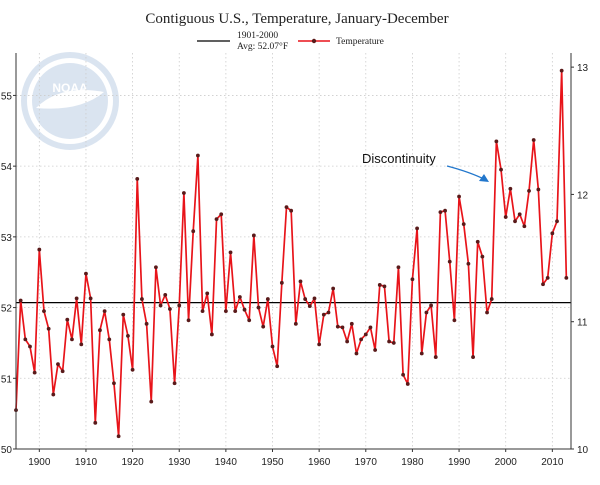 Image resolution: width=600 pixels, height=485 pixels. I want to click on data-point-1999, so click(501, 169).